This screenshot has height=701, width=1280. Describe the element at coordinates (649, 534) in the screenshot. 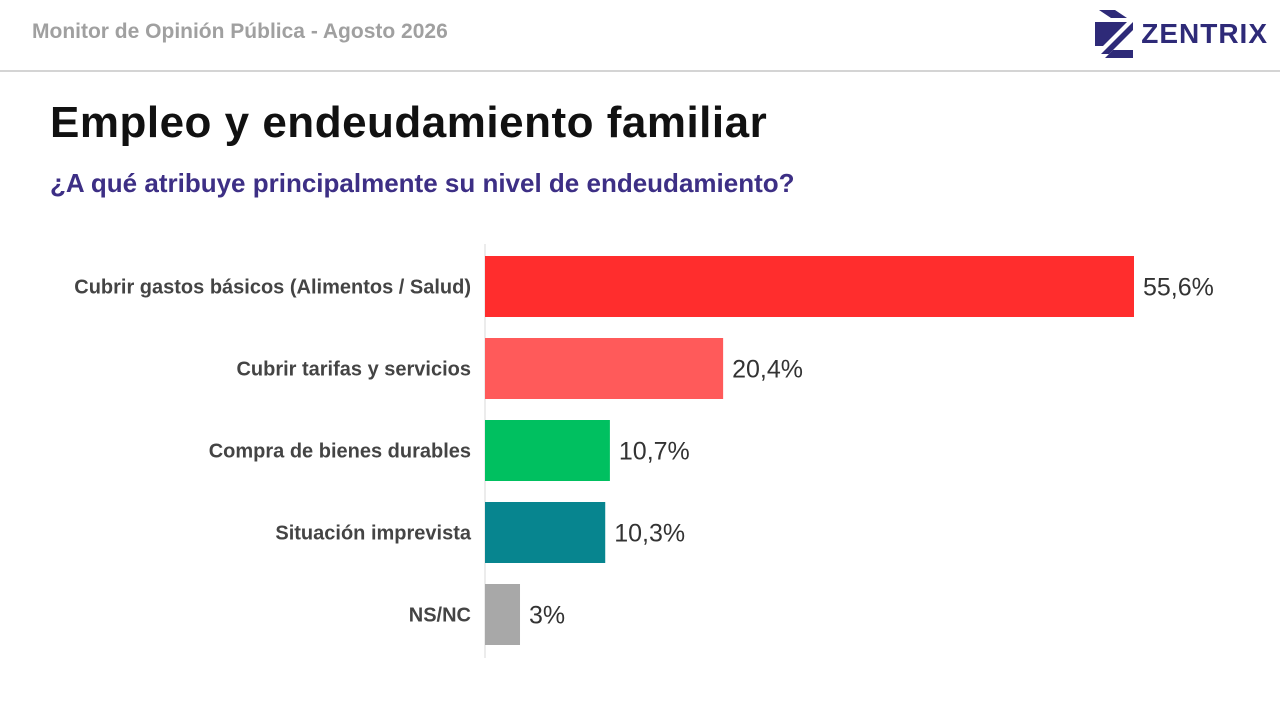

I see `value-label: 10,3%` at that location.